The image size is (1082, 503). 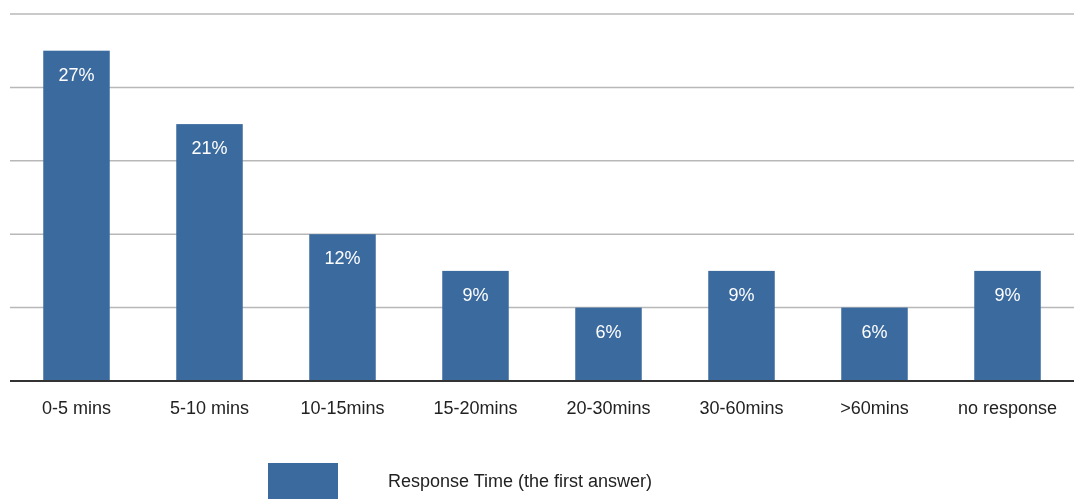 What do you see at coordinates (1007, 408) in the screenshot?
I see `x-tick-label: no response` at bounding box center [1007, 408].